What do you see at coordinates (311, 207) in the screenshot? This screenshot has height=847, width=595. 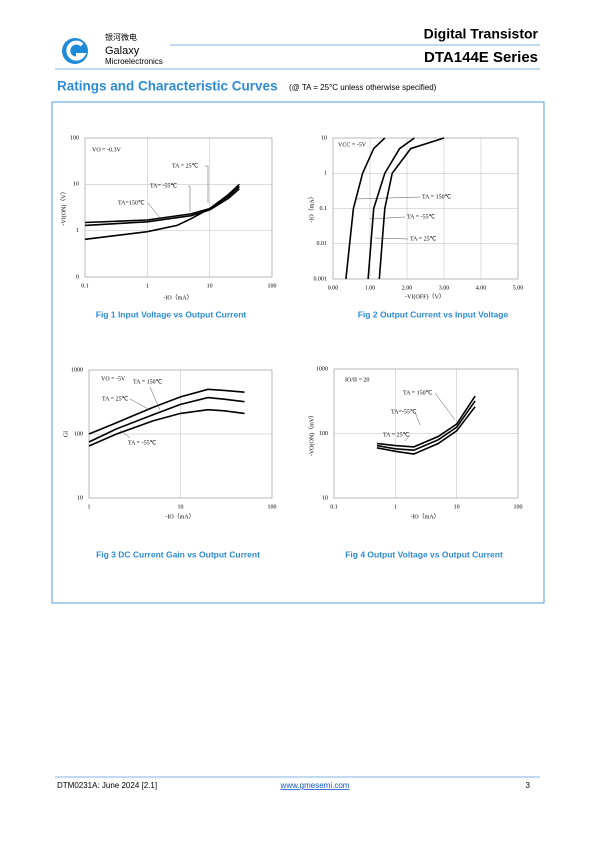 I see `y-axis-label: -IO（mA）` at bounding box center [311, 207].